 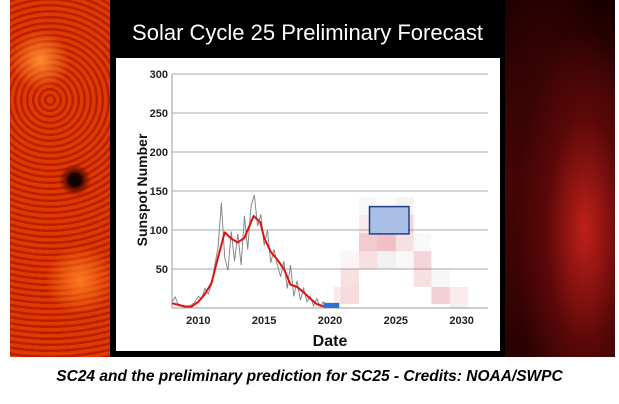 I want to click on x-tick-label: 2010, so click(x=198, y=321).